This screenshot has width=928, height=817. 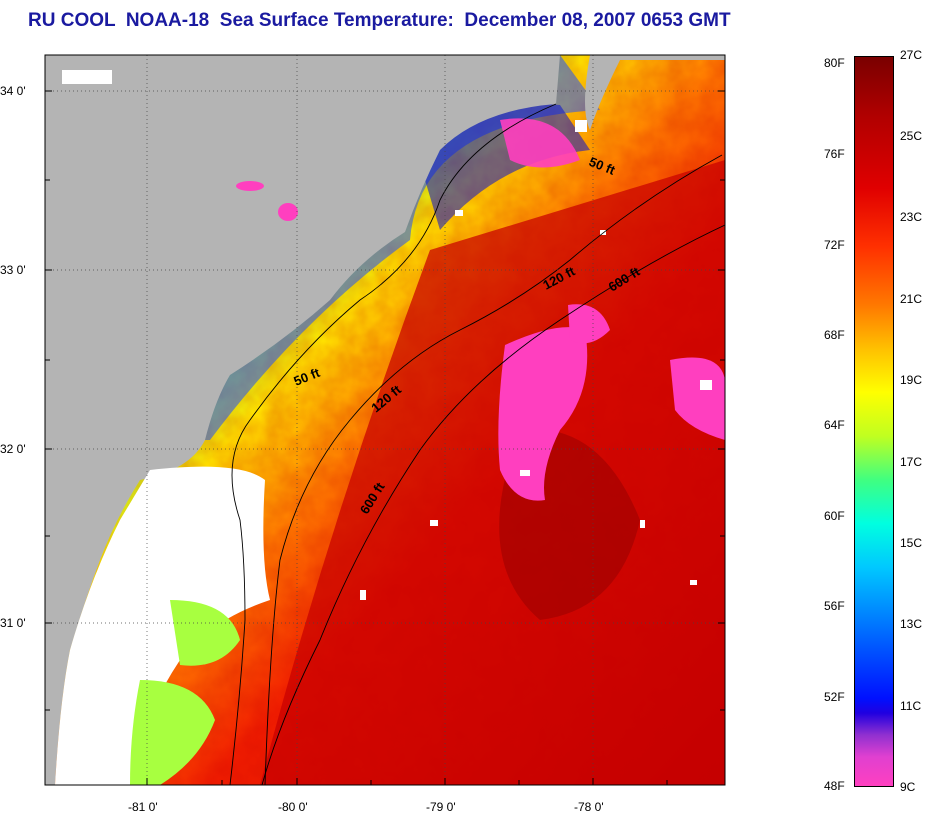 What do you see at coordinates (911, 380) in the screenshot?
I see `colorbar-label-19c: 19C` at bounding box center [911, 380].